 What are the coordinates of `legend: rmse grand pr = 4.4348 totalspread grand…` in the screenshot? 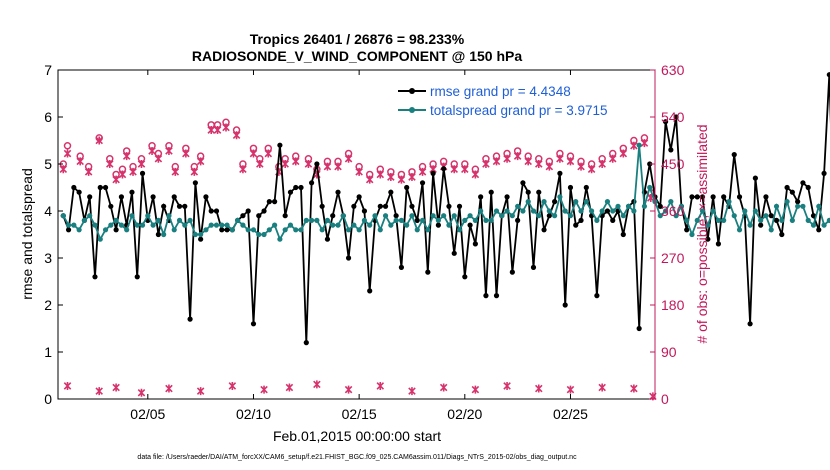 It's located at (503, 101).